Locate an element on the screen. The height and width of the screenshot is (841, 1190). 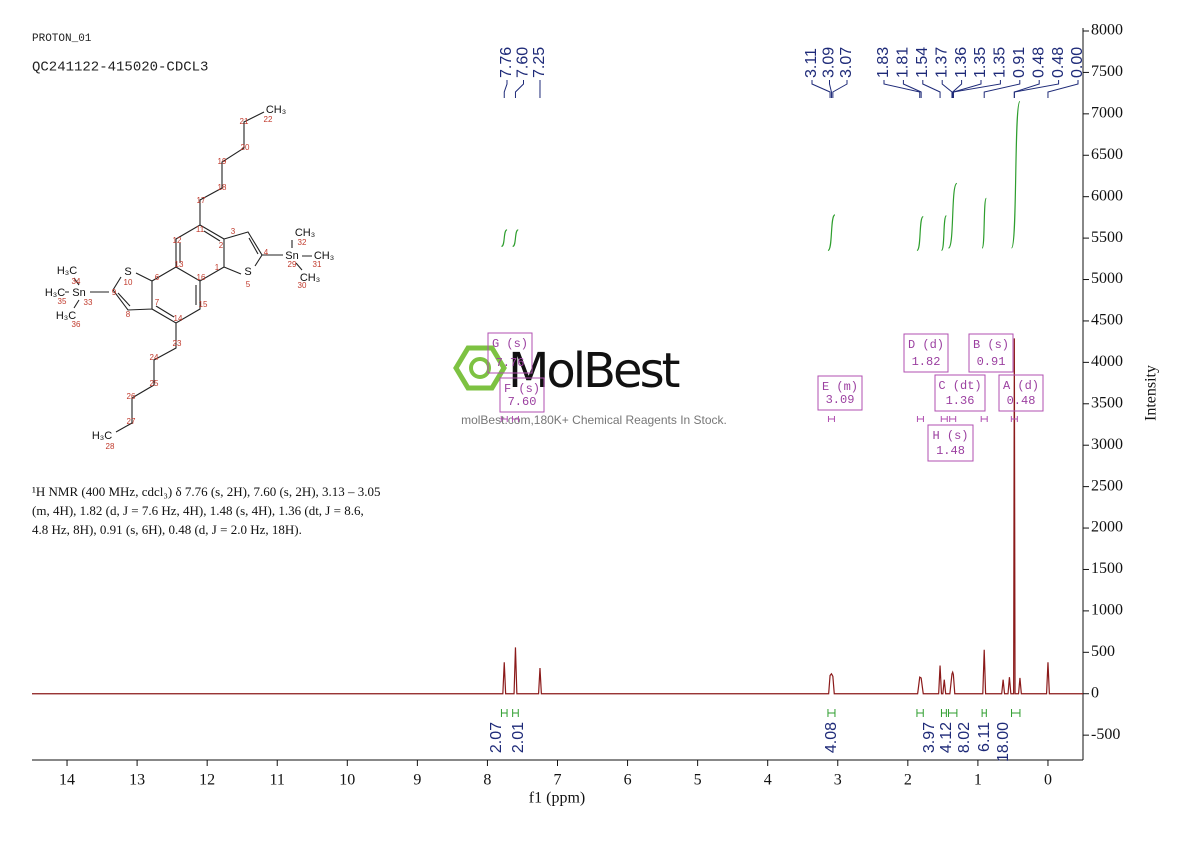
multiplet-label: A (d) is located at coordinates (1021, 386).